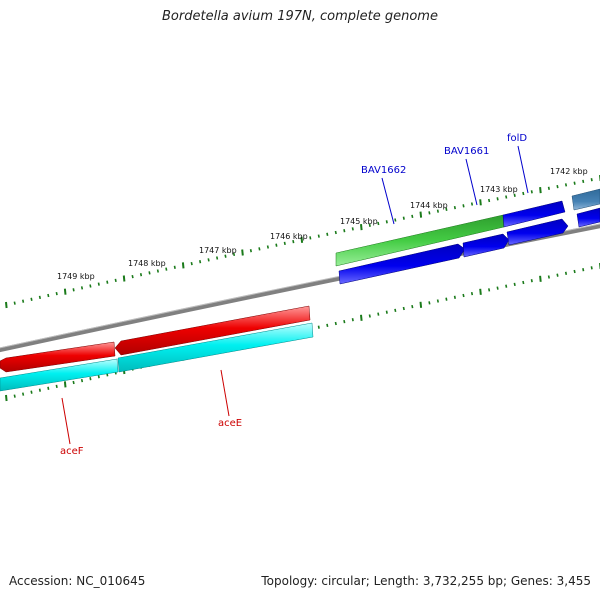 The height and width of the screenshot is (600, 600). What do you see at coordinates (466, 151) in the screenshot?
I see `gene-label-bav1661: BAV1661` at bounding box center [466, 151].